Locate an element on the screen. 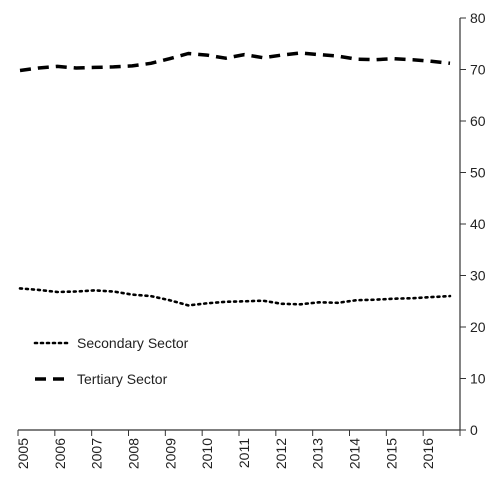  y-tick-label: 30 is located at coordinates (478, 276).